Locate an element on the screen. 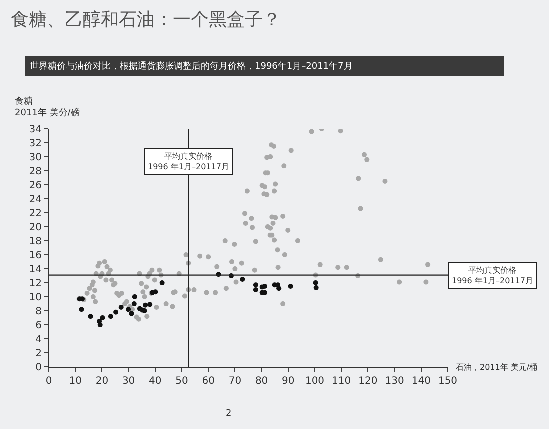  x-tick-label: 20 is located at coordinates (102, 381).